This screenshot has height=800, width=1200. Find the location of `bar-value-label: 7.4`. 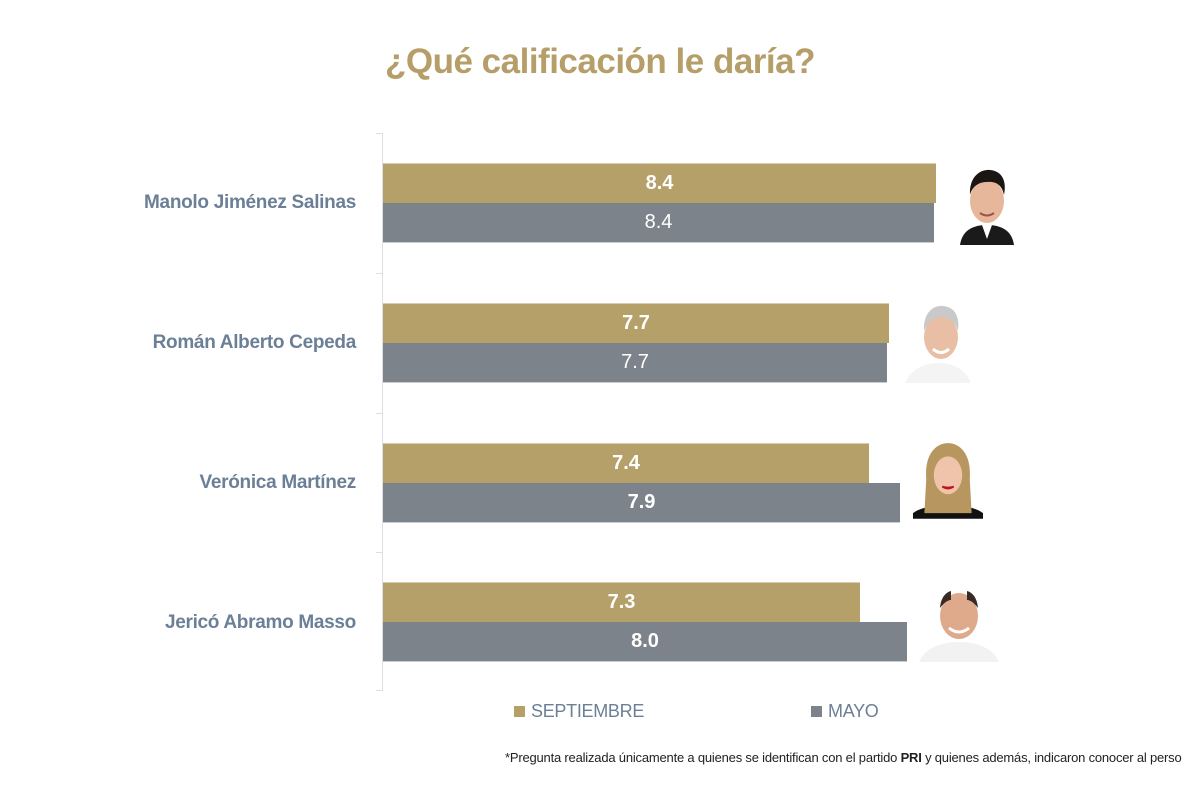

bar-value-label: 7.4 is located at coordinates (626, 463).